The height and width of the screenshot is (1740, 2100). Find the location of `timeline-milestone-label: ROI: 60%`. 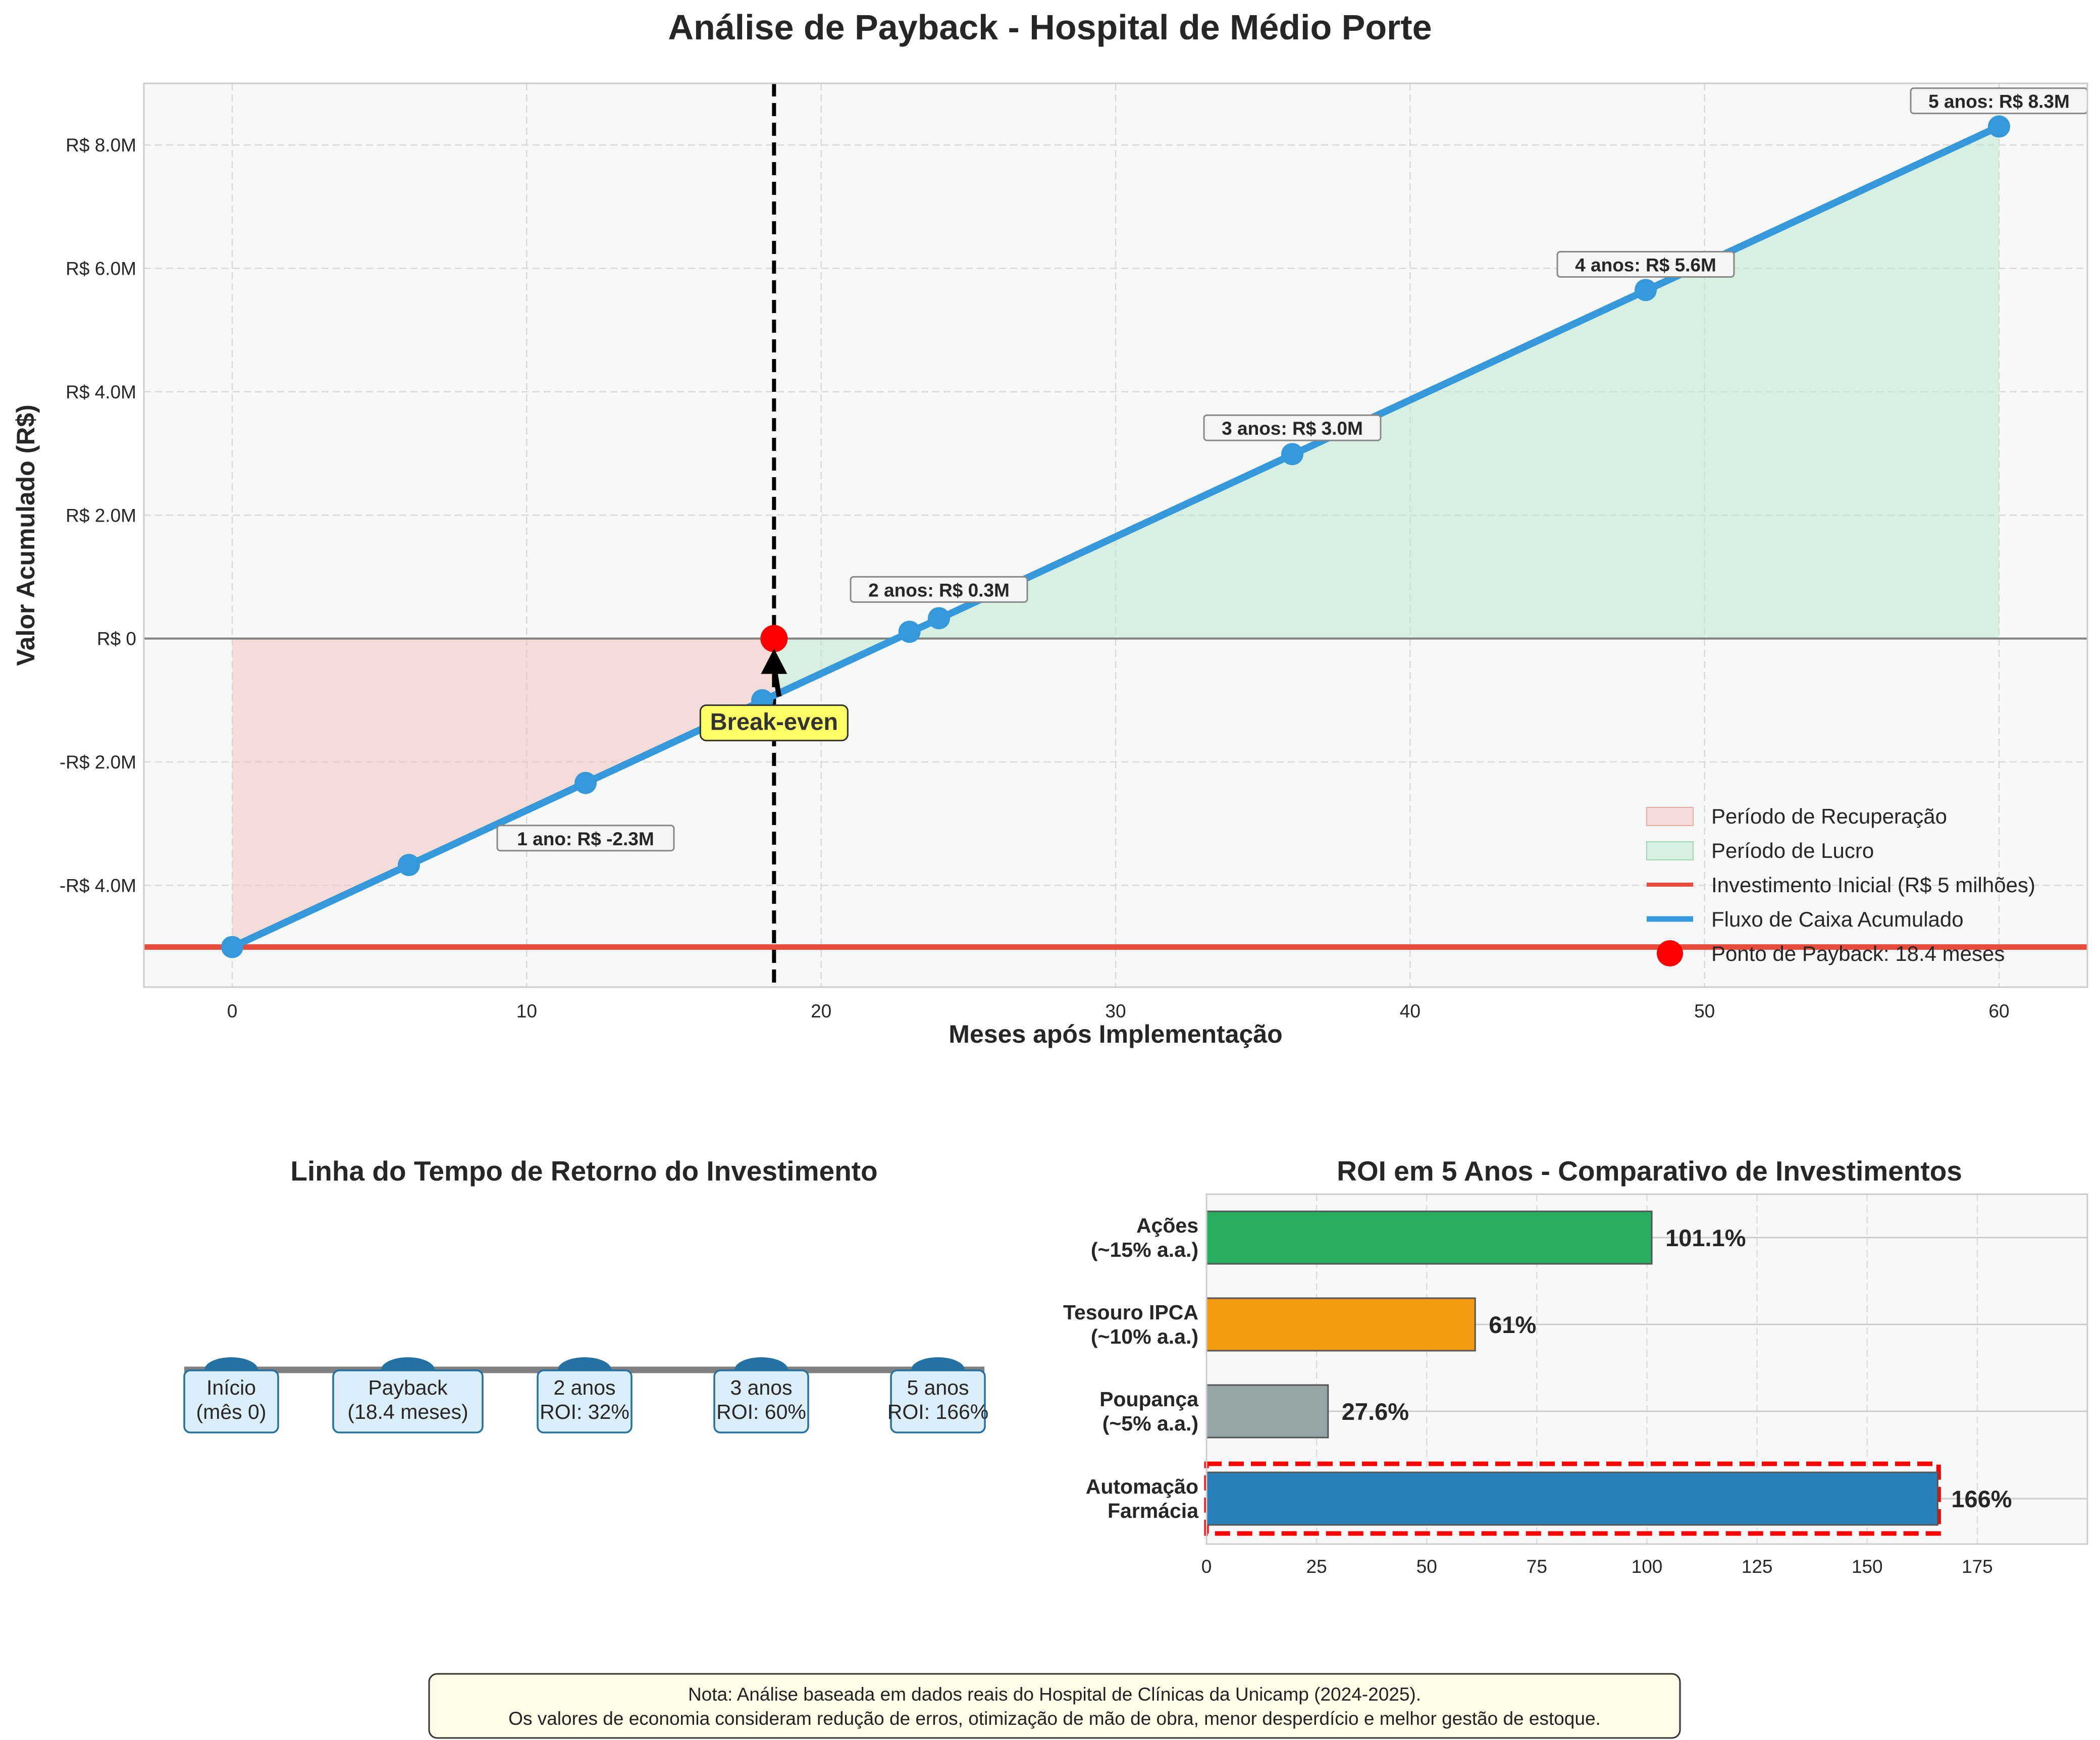

timeline-milestone-label: ROI: 60% is located at coordinates (761, 1411).